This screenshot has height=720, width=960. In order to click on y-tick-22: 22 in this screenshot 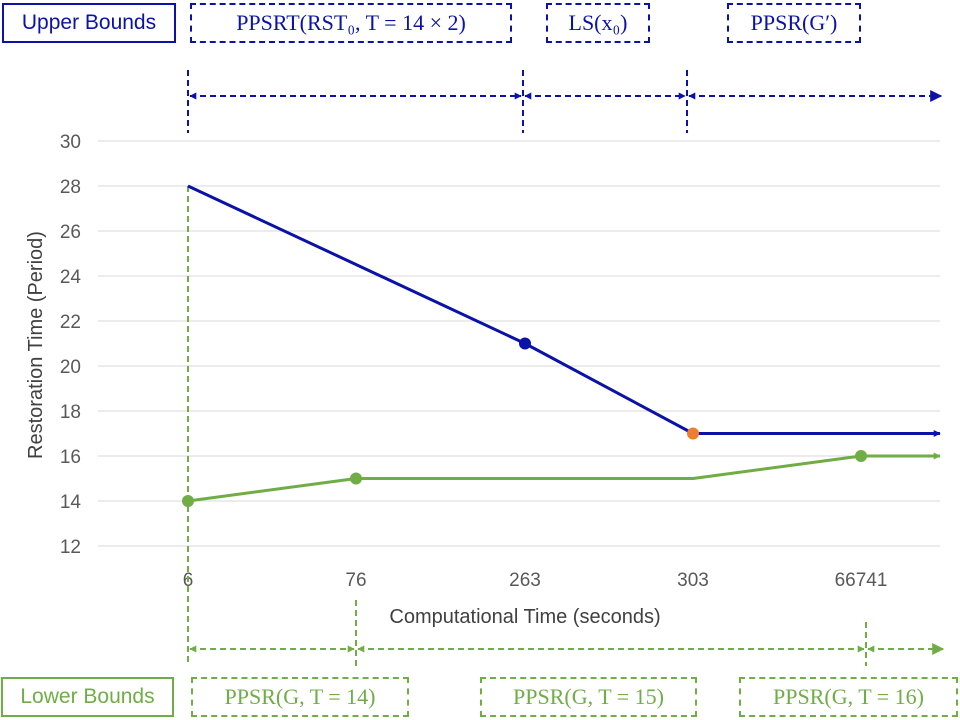, I will do `click(70, 322)`.